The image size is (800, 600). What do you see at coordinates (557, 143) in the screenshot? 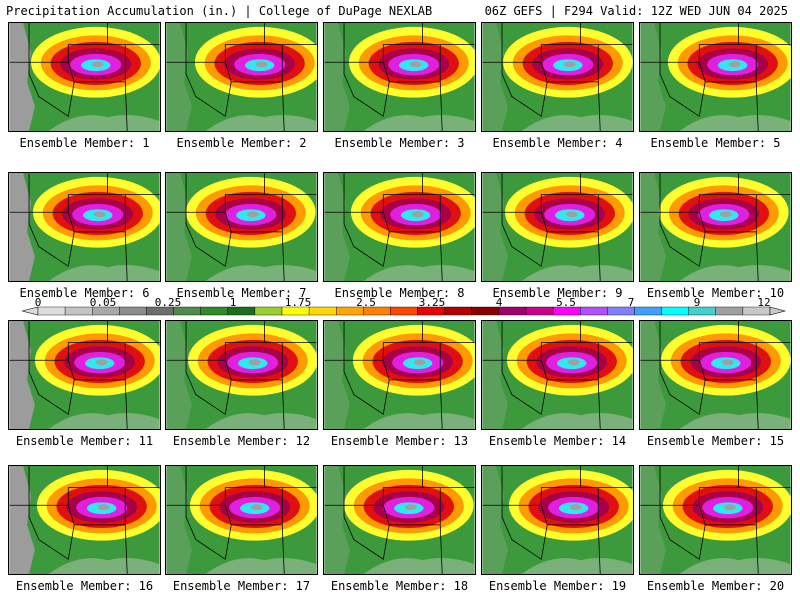
I see `ensemble-member-label: Ensemble Member: 4` at bounding box center [557, 143].